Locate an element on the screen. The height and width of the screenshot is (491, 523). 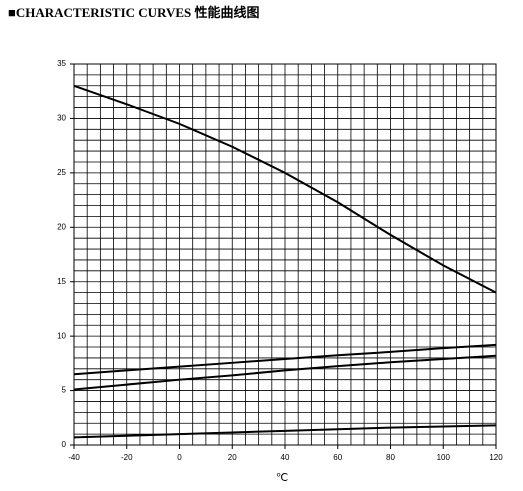
x-tick-label: 20 is located at coordinates (232, 457).